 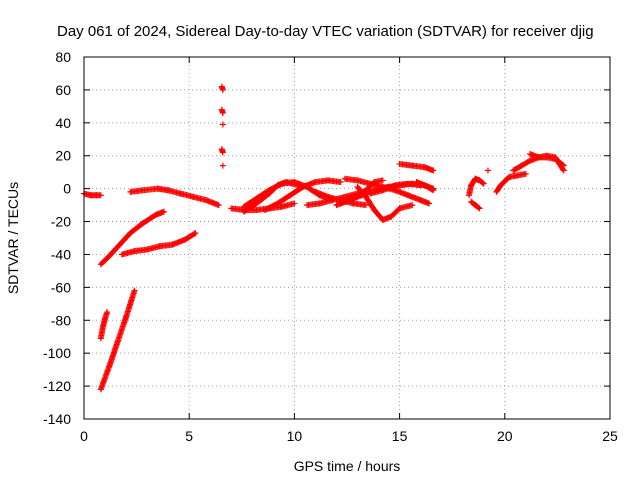 What do you see at coordinates (610, 436) in the screenshot?
I see `x-tick-label: 25` at bounding box center [610, 436].